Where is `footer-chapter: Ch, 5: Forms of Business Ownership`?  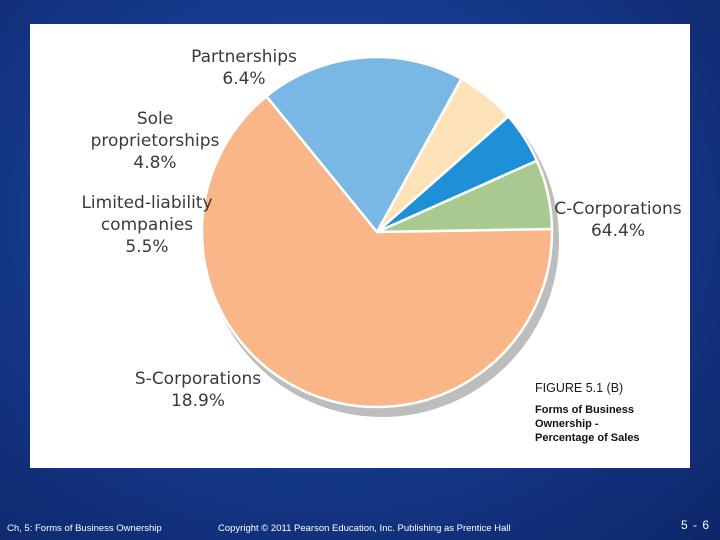
footer-chapter: Ch, 5: Forms of Business Ownership is located at coordinates (84, 528).